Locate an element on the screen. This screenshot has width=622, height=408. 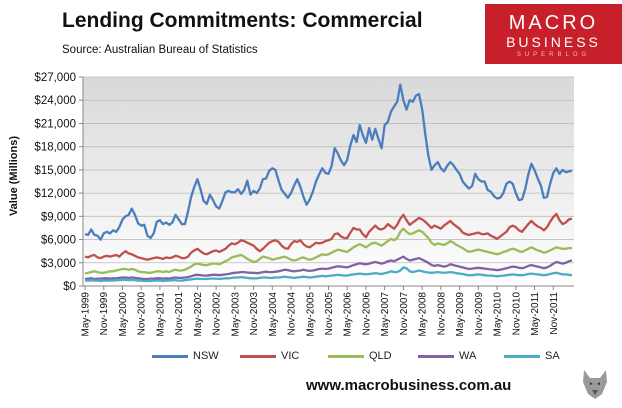
x-tick-label: May-2005 is located at coordinates (310, 314).